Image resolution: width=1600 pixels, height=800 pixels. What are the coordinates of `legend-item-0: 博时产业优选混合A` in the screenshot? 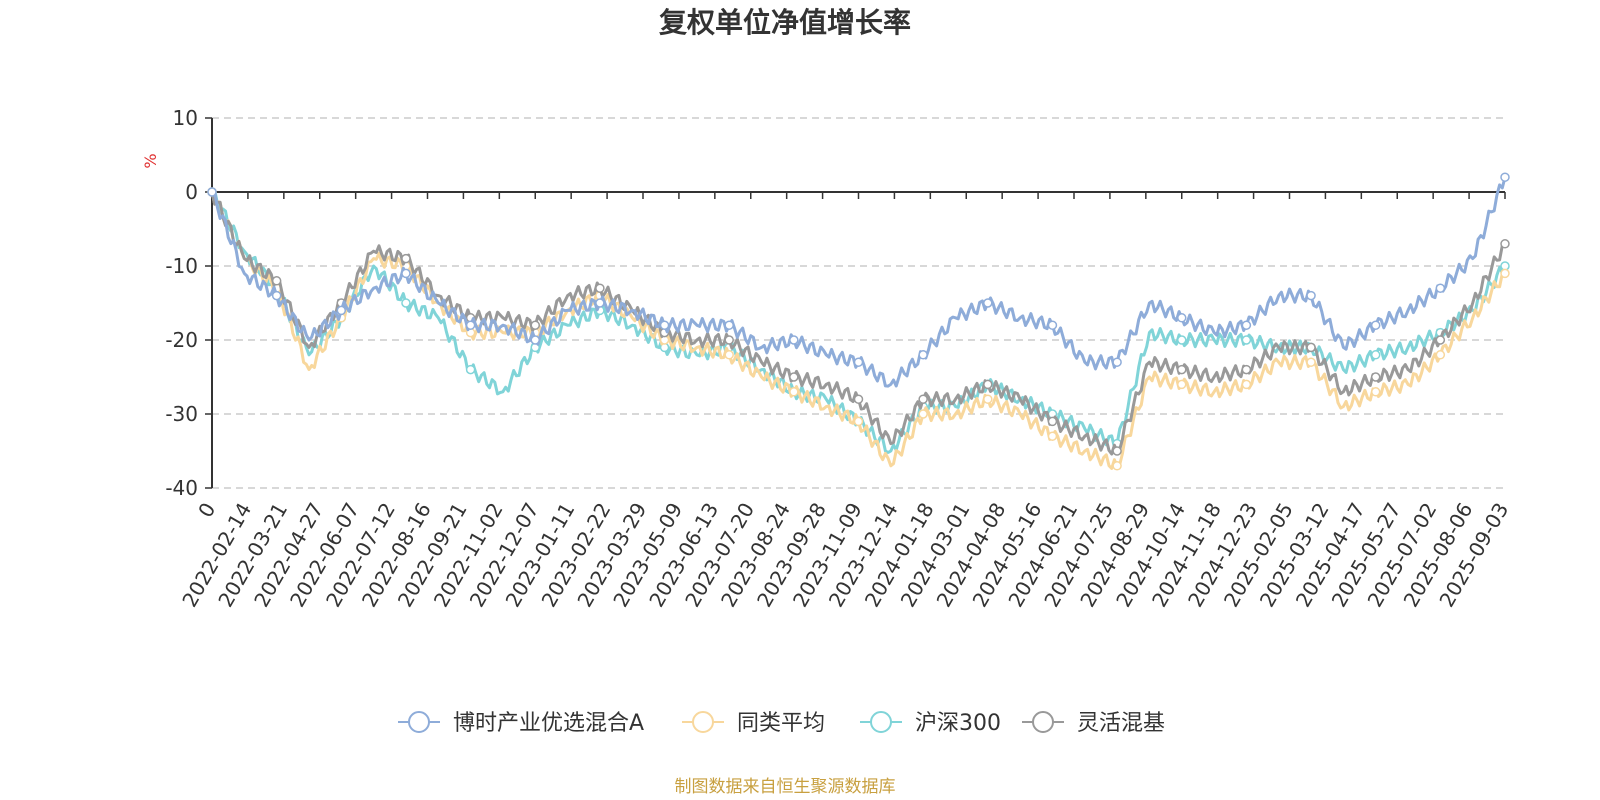 It's located at (521, 723).